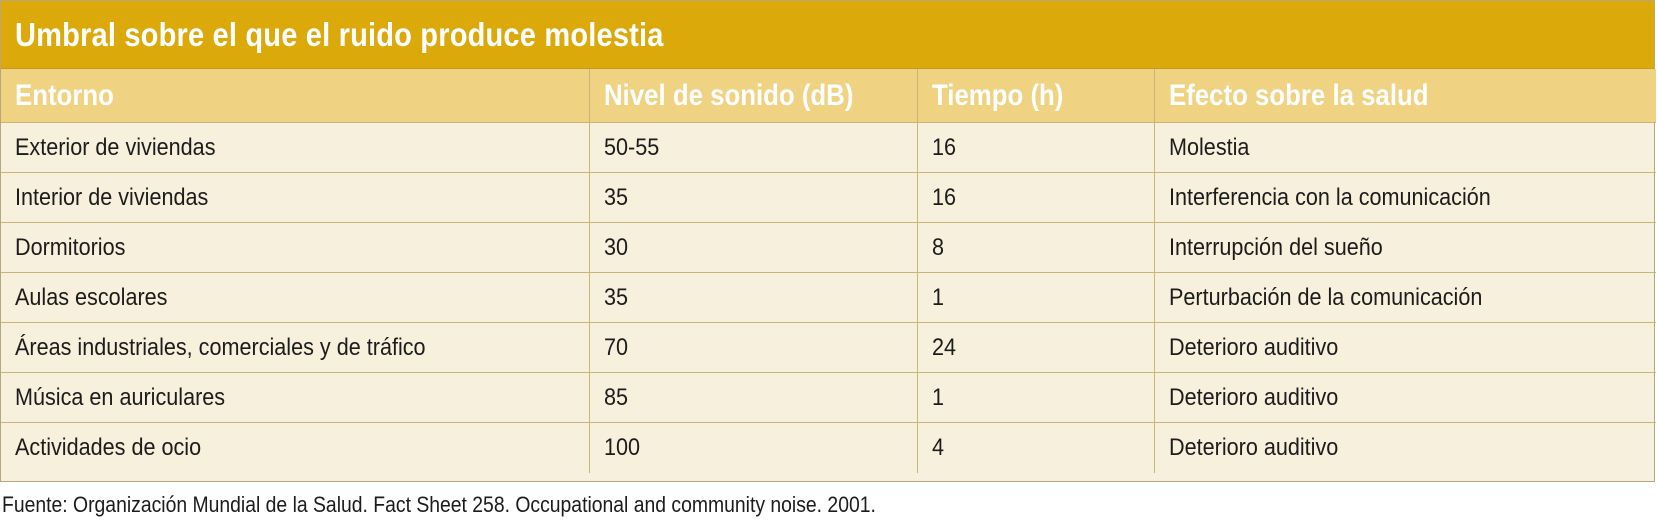 This screenshot has height=530, width=1658. Describe the element at coordinates (937, 247) in the screenshot. I see `cell-text: 8` at that location.